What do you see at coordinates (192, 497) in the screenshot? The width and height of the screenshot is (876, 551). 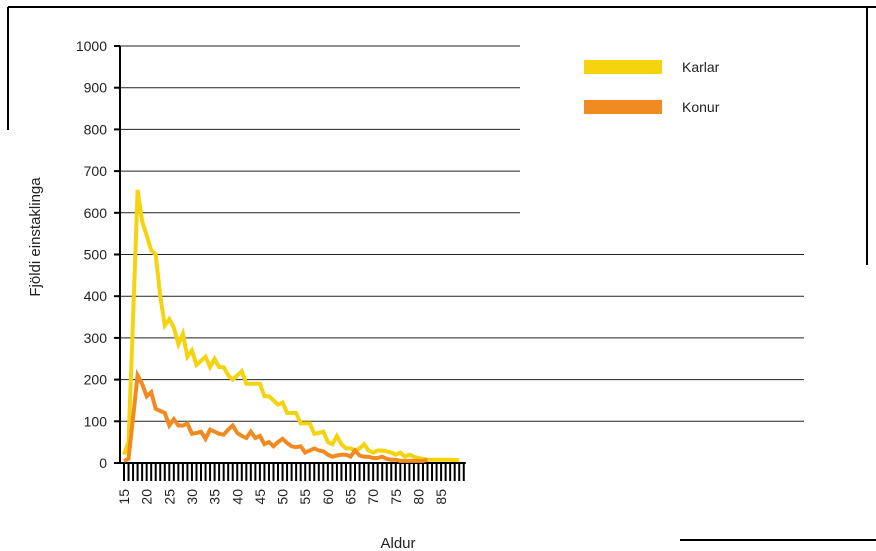 I see `x-tick-label-30: 30` at bounding box center [192, 497].